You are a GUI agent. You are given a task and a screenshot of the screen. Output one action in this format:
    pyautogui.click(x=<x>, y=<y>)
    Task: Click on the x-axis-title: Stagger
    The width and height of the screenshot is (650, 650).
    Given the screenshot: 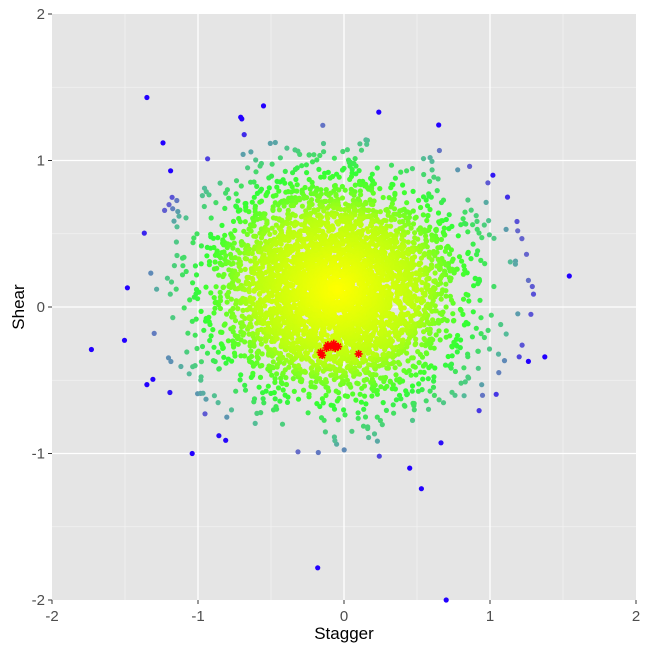 What is the action you would take?
    pyautogui.click(x=344, y=633)
    